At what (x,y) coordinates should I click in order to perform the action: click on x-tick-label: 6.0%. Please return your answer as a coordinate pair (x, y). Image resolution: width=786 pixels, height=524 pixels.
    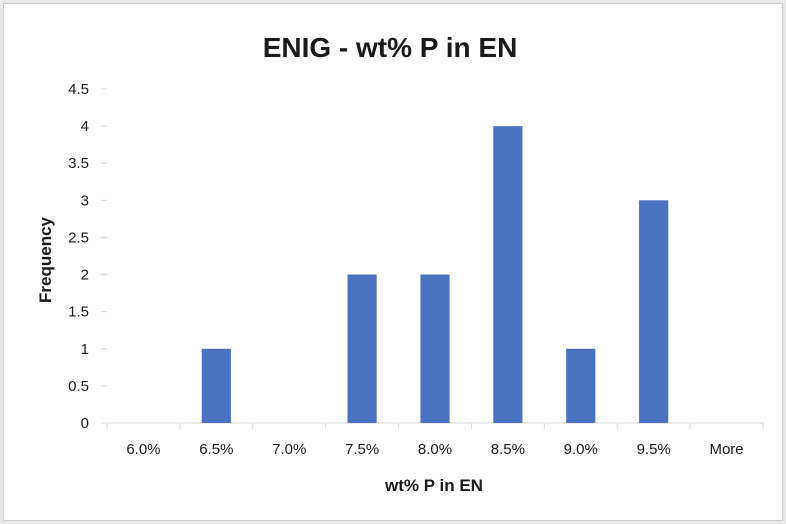
    Looking at the image, I should click on (143, 449).